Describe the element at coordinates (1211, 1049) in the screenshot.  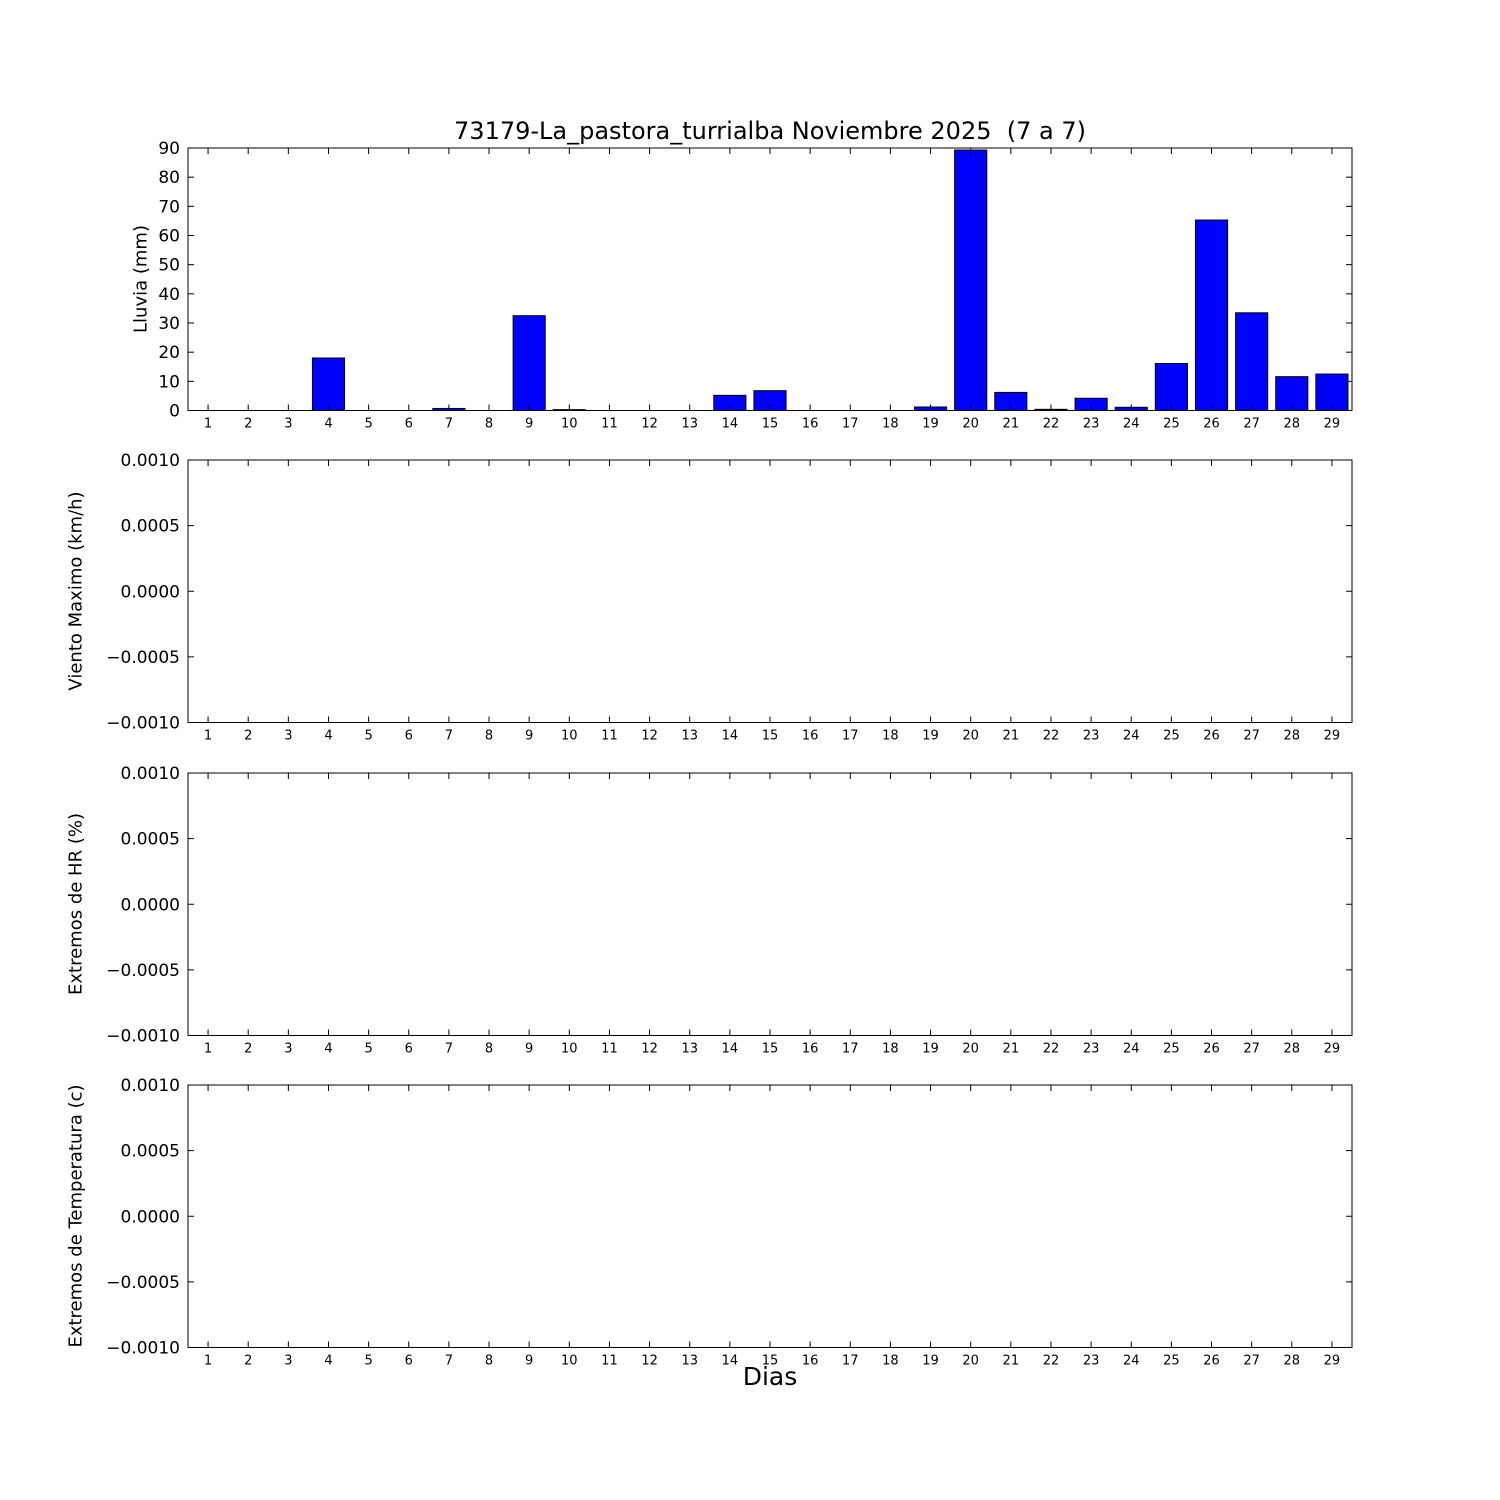
I see `x-tick-label: 26` at that location.